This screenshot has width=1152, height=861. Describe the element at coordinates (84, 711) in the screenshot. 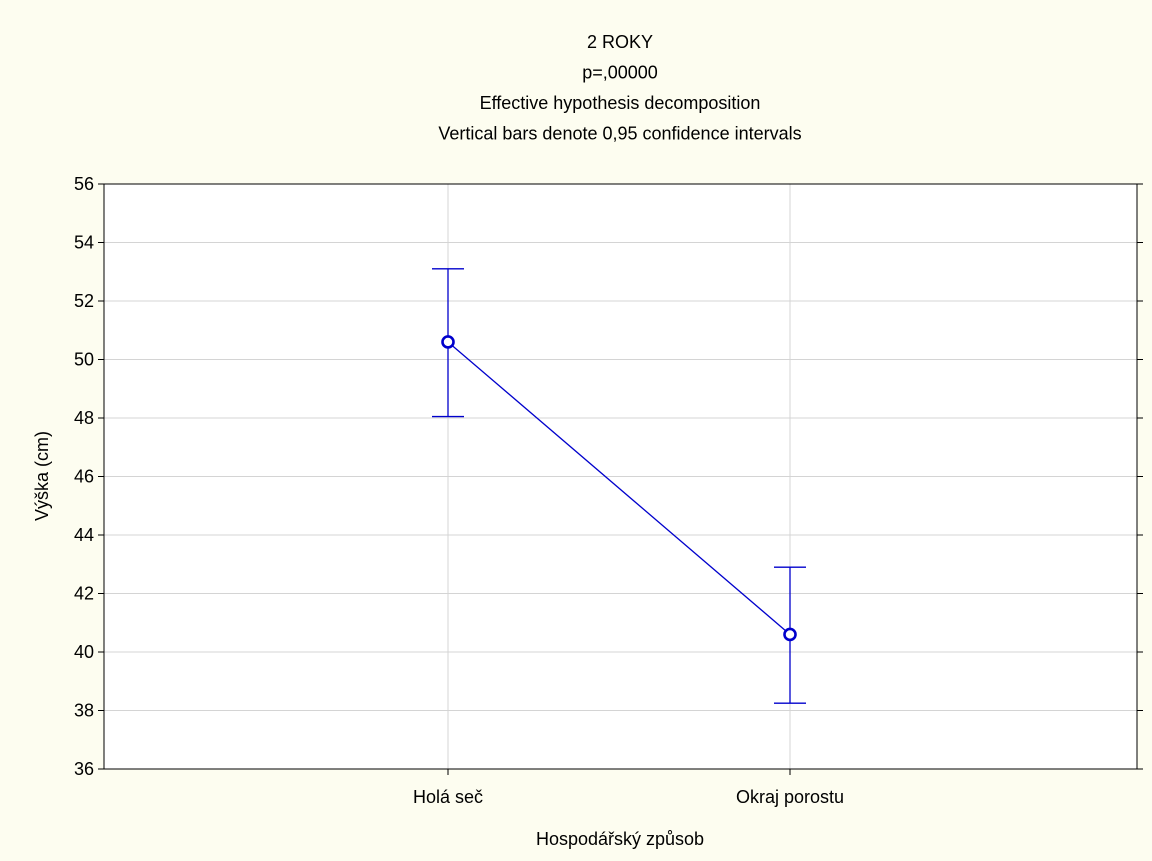

I see `y-tick-label: 38` at that location.